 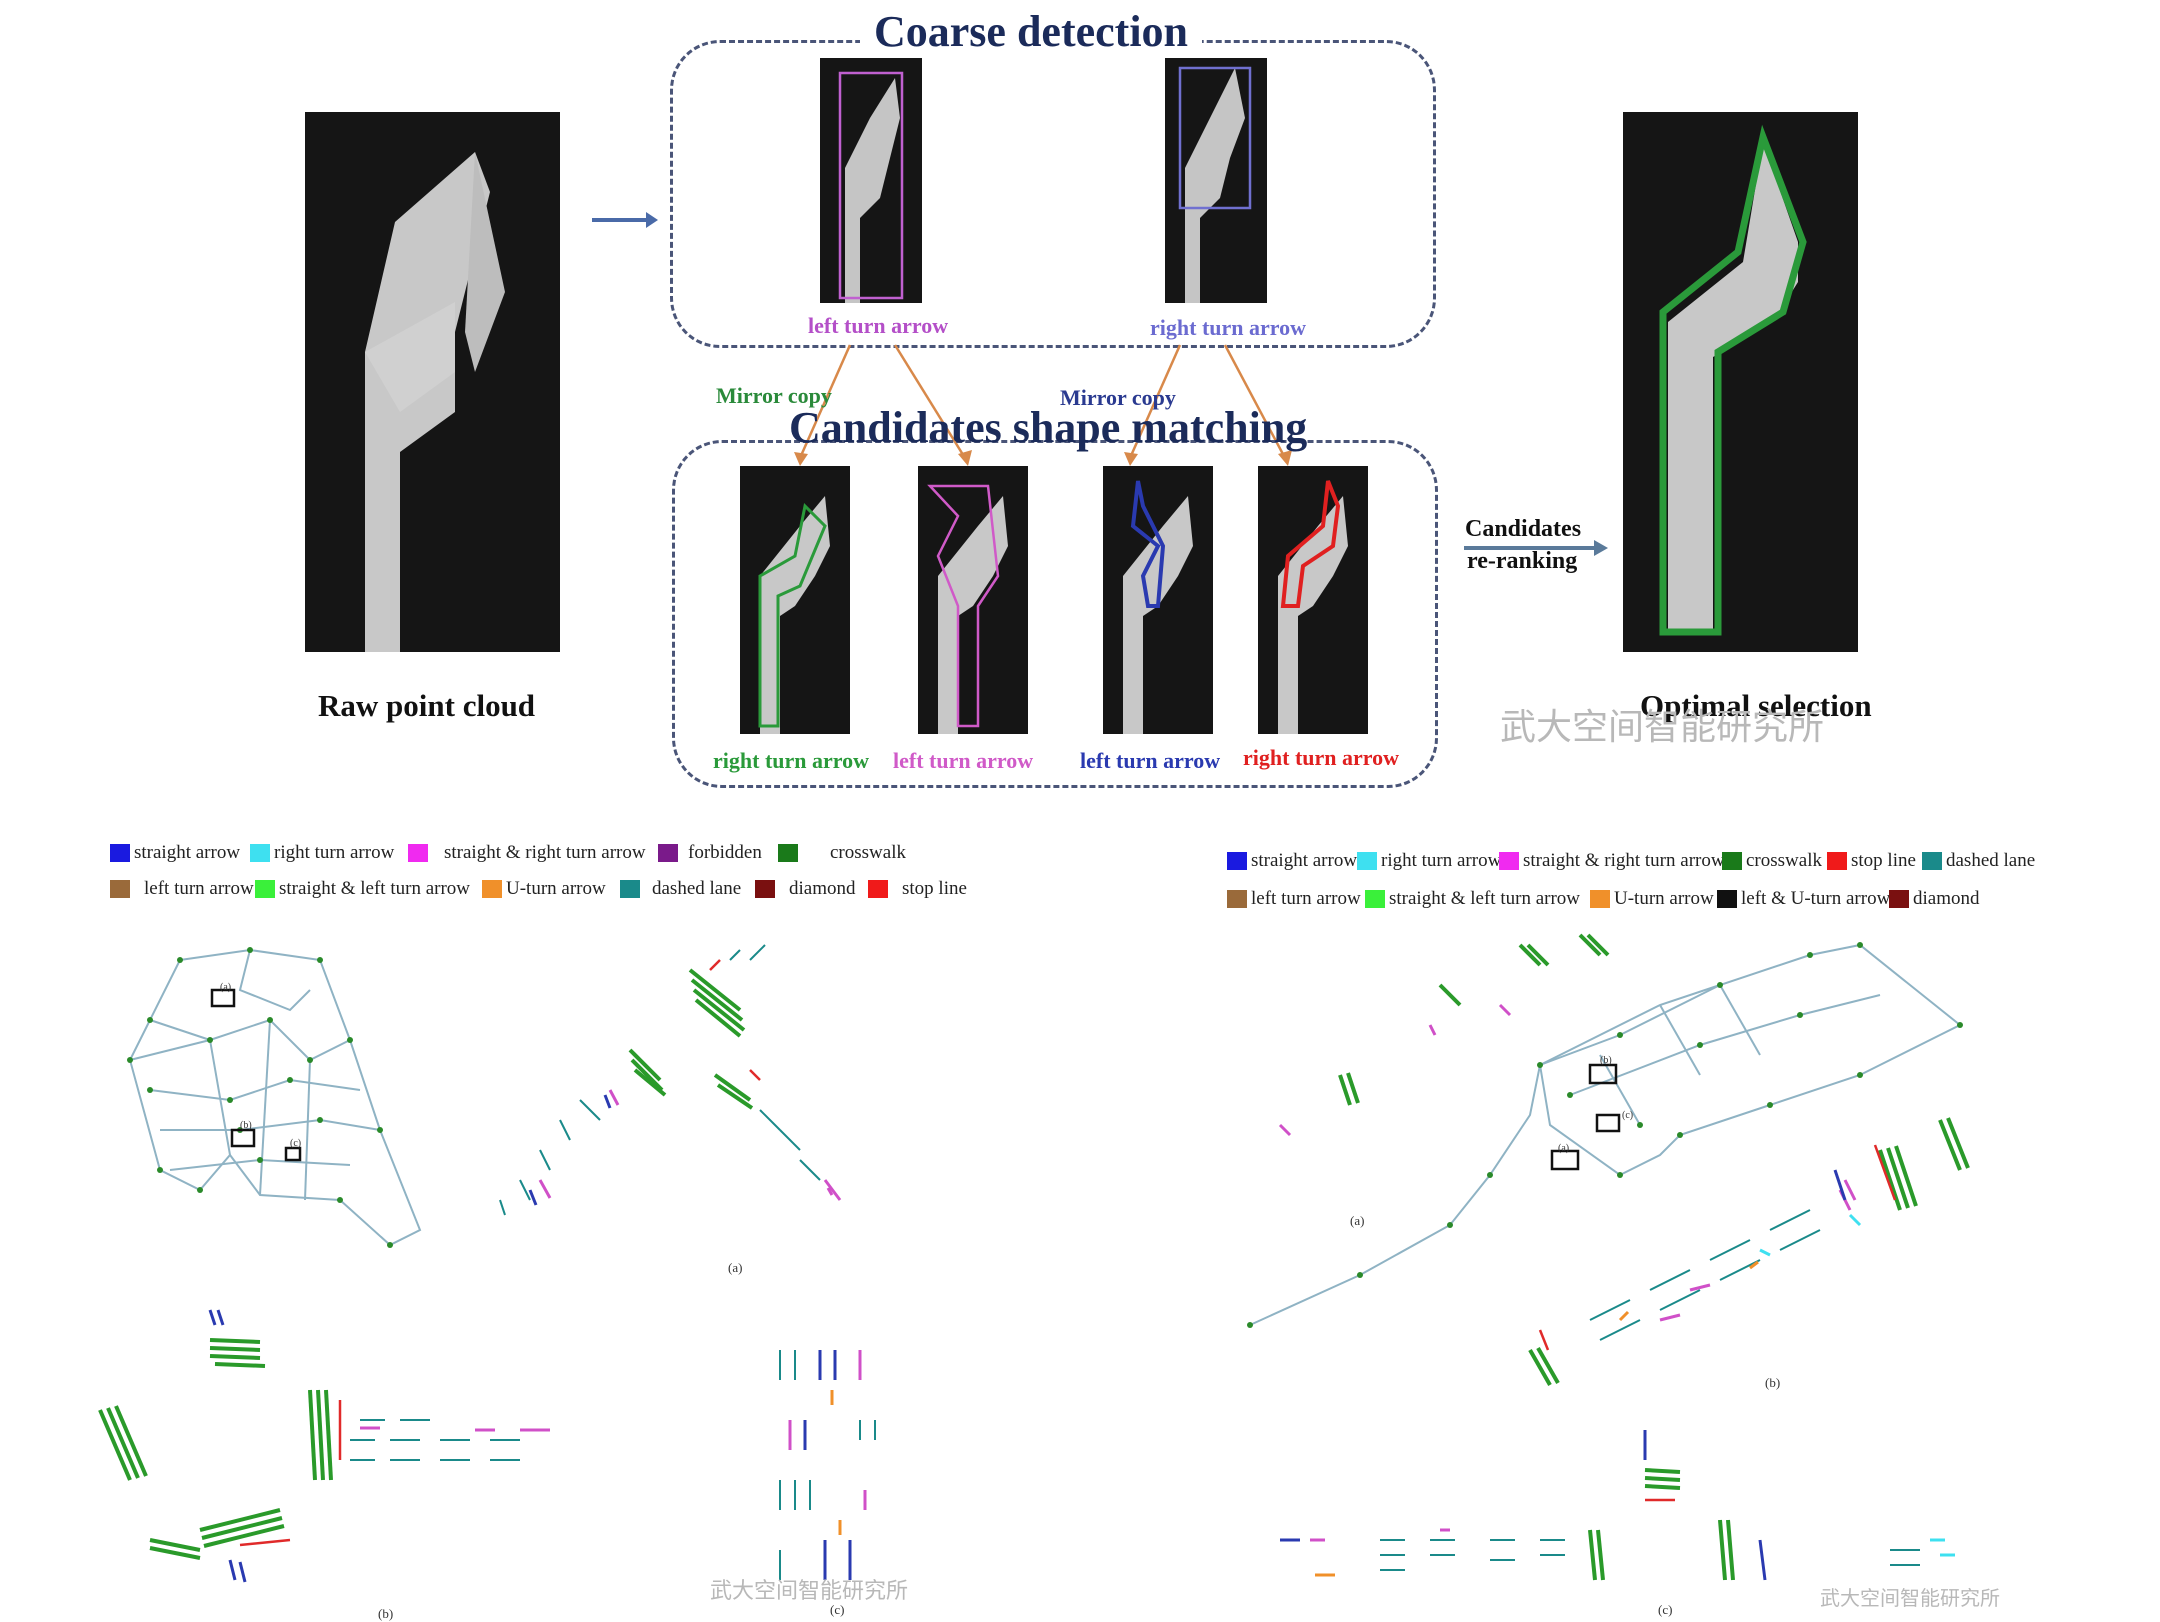 I want to click on candidate-4-label: right turn arrow, so click(x=1321, y=757).